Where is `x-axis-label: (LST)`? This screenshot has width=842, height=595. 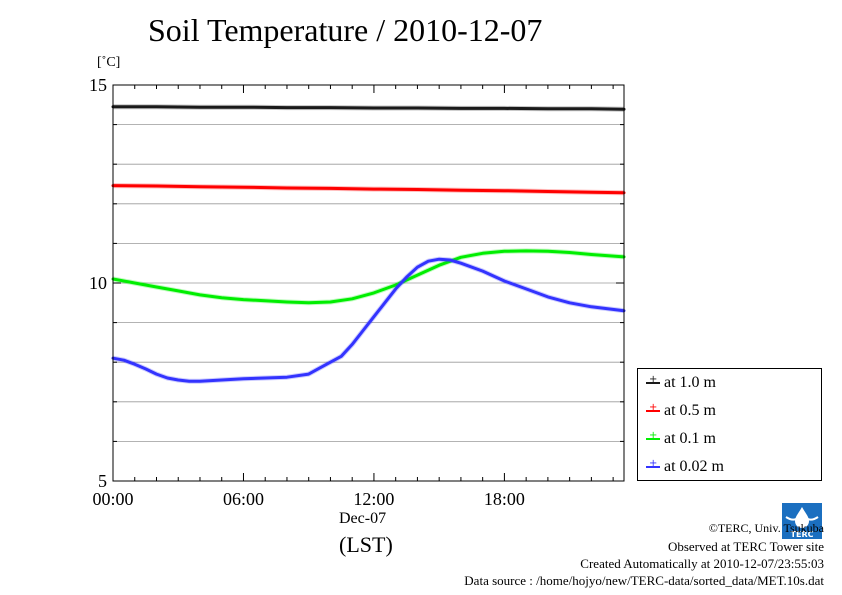
x-axis-label: (LST) is located at coordinates (366, 544).